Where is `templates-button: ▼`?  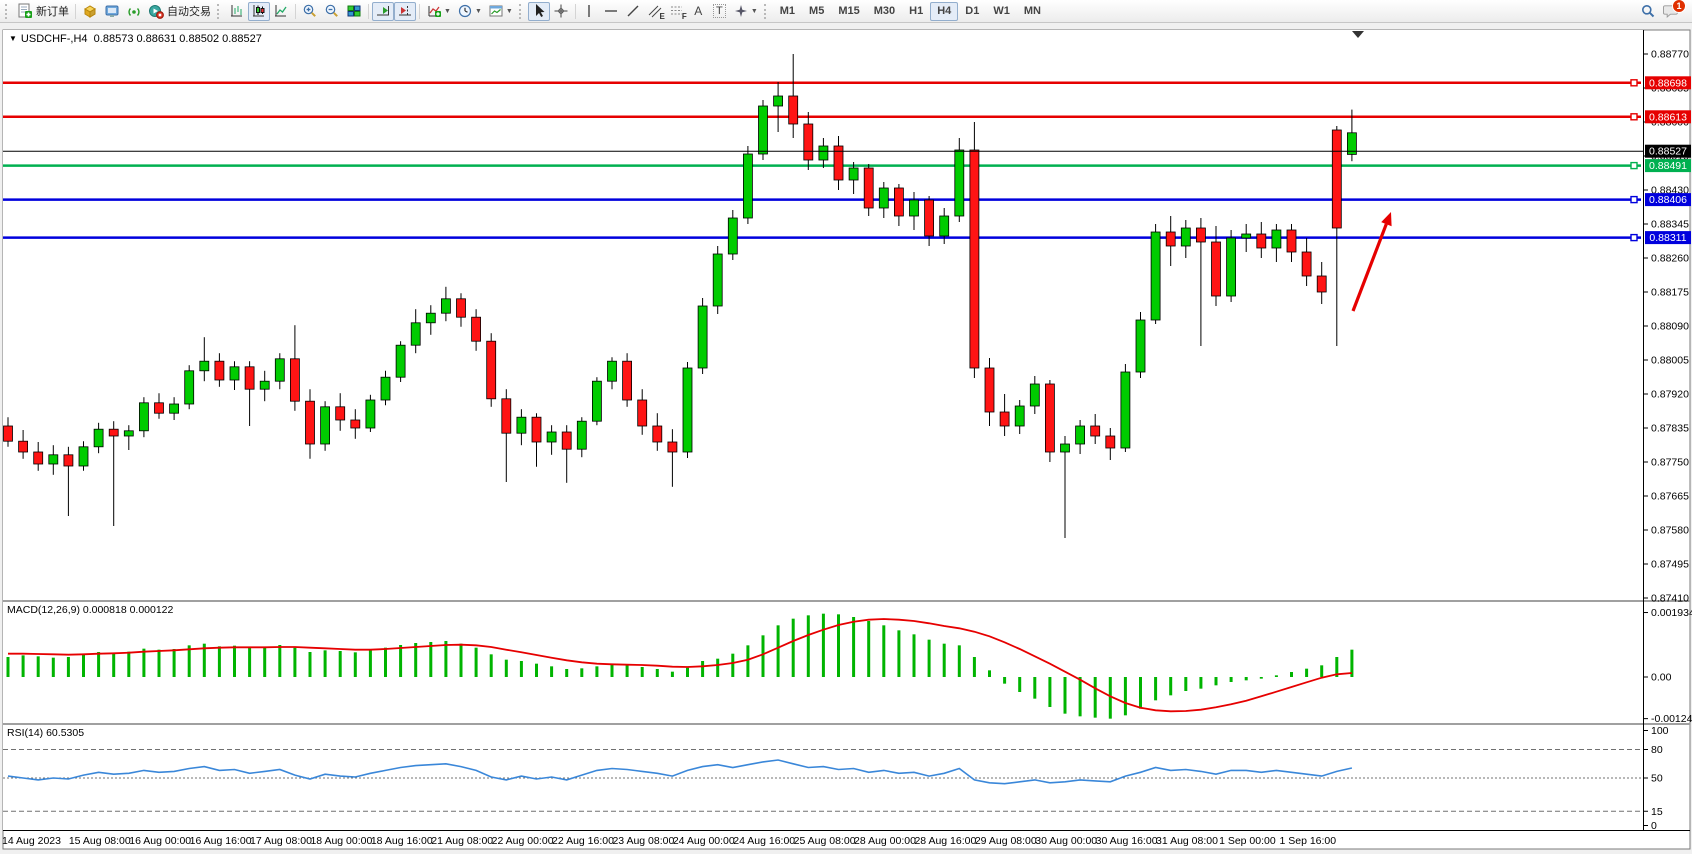
templates-button: ▼ is located at coordinates (500, 11).